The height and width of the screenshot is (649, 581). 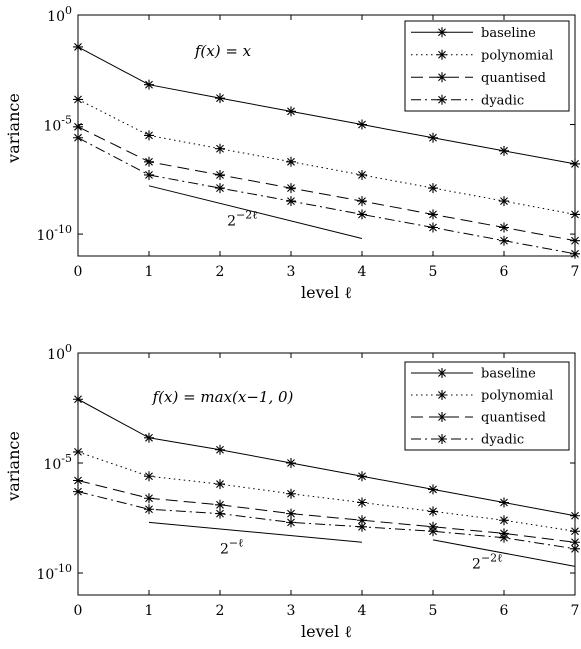 What do you see at coordinates (220, 504) in the screenshot?
I see `data-point-quantised-2-glyph` at bounding box center [220, 504].